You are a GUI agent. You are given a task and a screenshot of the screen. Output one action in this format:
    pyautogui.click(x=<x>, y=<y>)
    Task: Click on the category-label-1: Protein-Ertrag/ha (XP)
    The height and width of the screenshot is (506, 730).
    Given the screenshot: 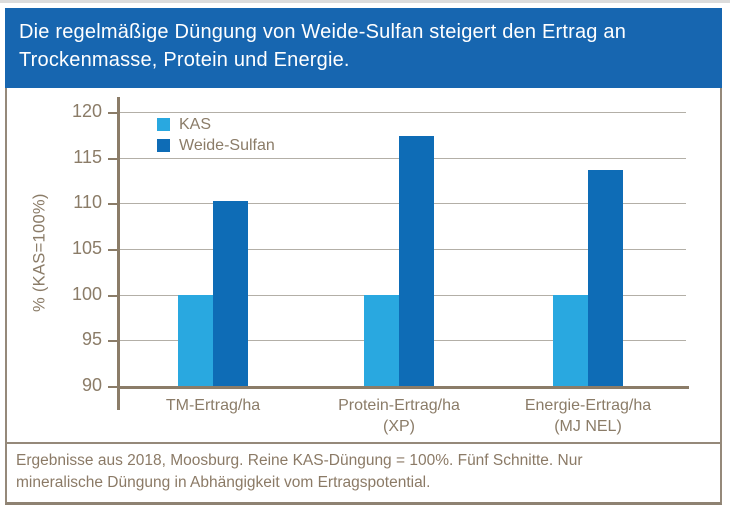 What is the action you would take?
    pyautogui.click(x=399, y=416)
    